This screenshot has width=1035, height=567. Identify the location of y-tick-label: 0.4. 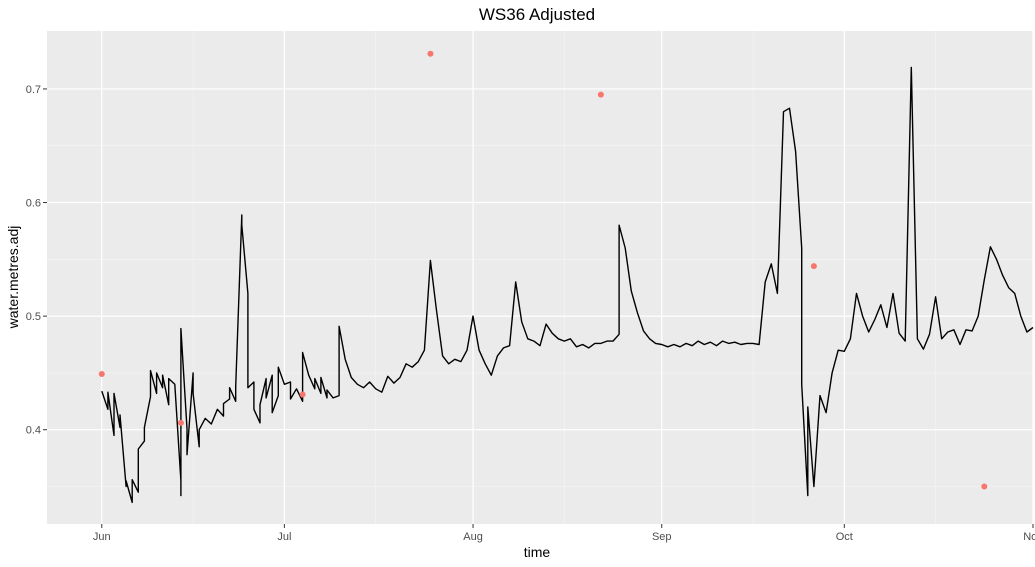
(33, 431).